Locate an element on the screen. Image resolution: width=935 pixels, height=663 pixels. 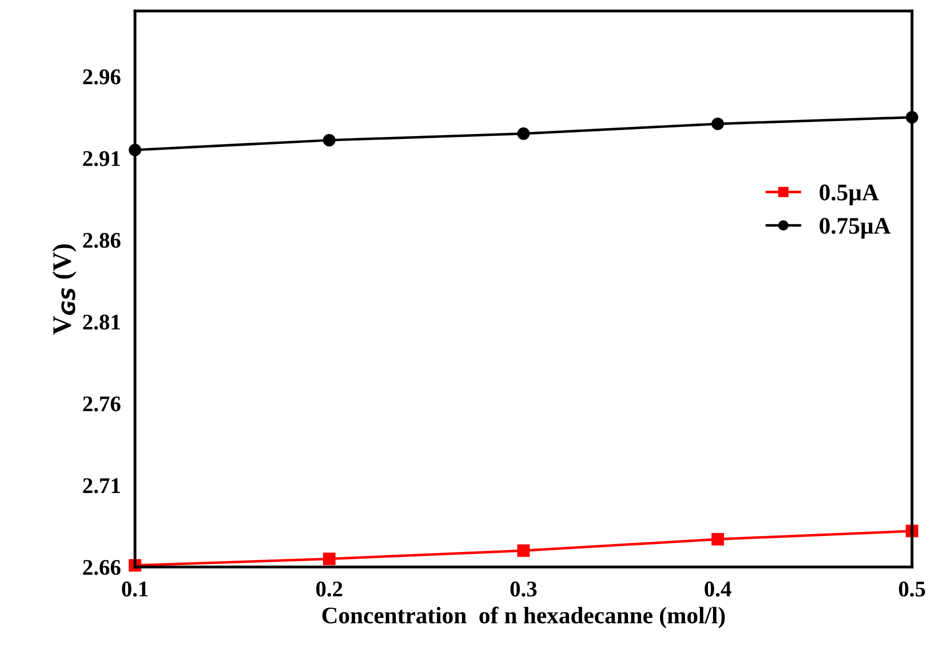
y-tick-label: 2.66 is located at coordinates (101, 568).